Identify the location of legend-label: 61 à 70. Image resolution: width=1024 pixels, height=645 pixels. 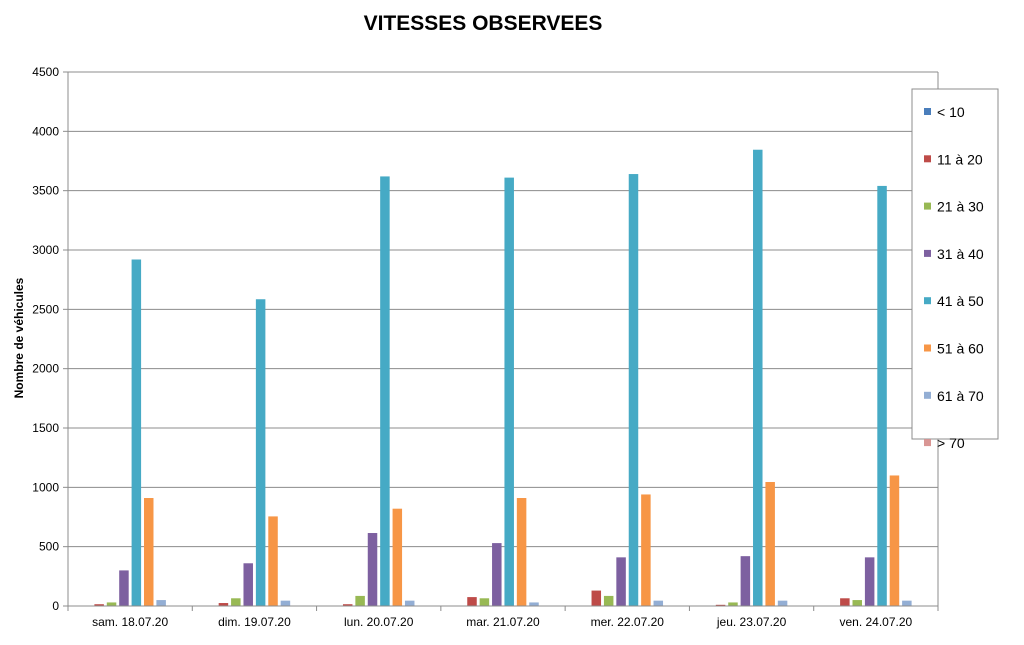
(960, 396).